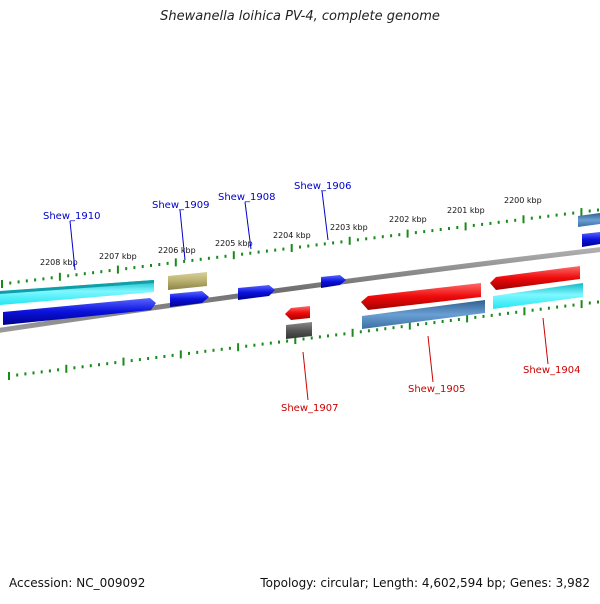 The width and height of the screenshot is (600, 604). I want to click on feature-cds-shew1910, so click(79, 311).